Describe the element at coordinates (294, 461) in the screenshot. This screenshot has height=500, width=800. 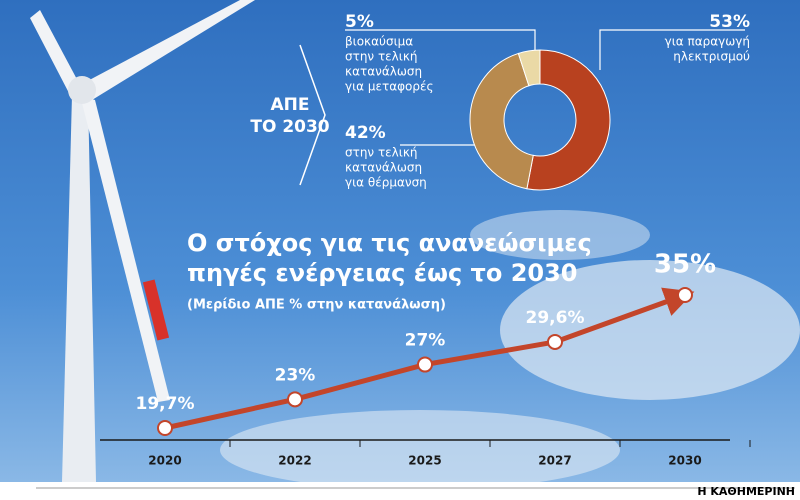
I see `x-tick-label: 2022` at that location.